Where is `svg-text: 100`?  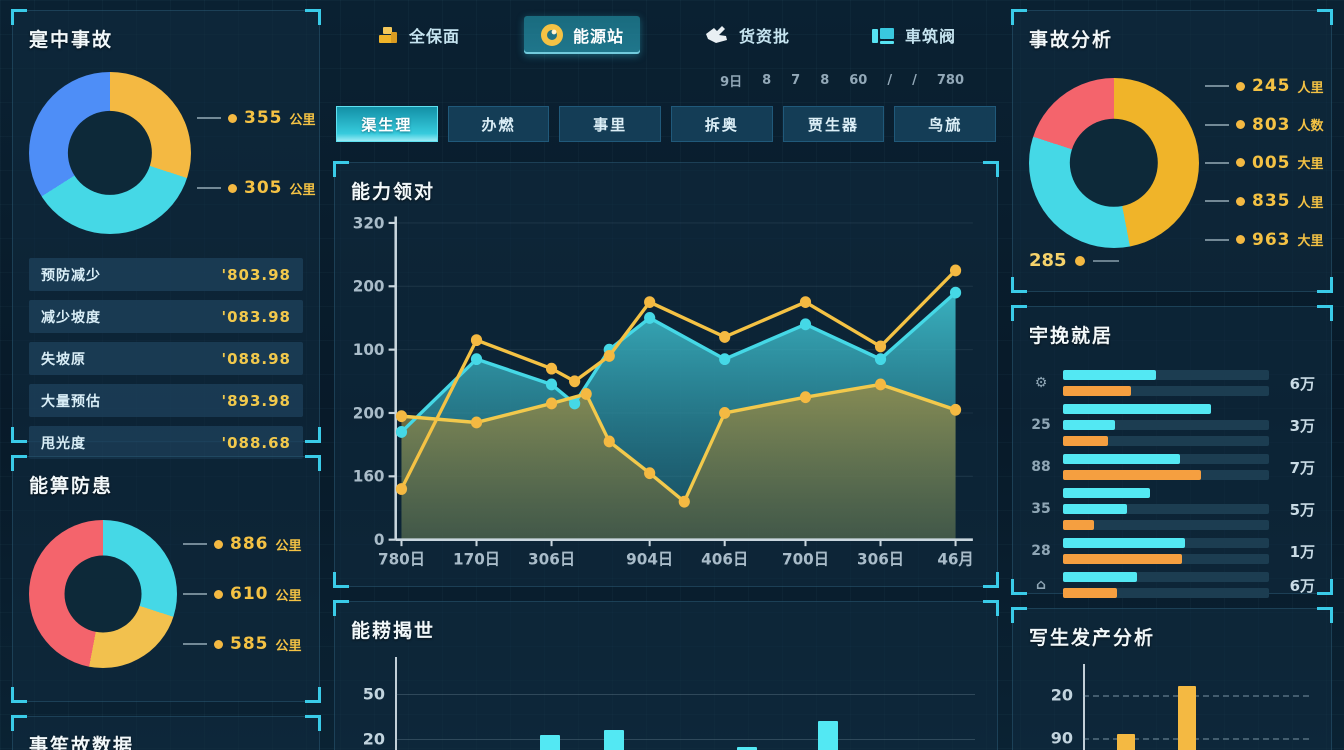
svg-text: 100 is located at coordinates (369, 350).